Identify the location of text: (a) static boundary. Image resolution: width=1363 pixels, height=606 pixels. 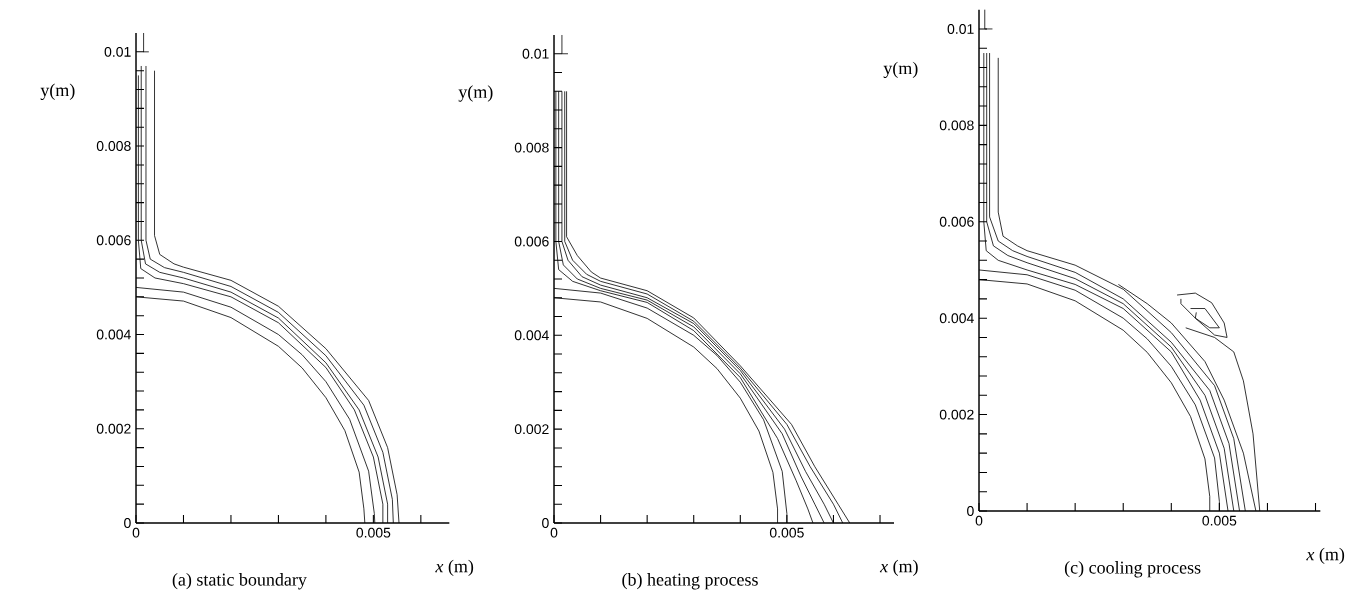
(239, 581).